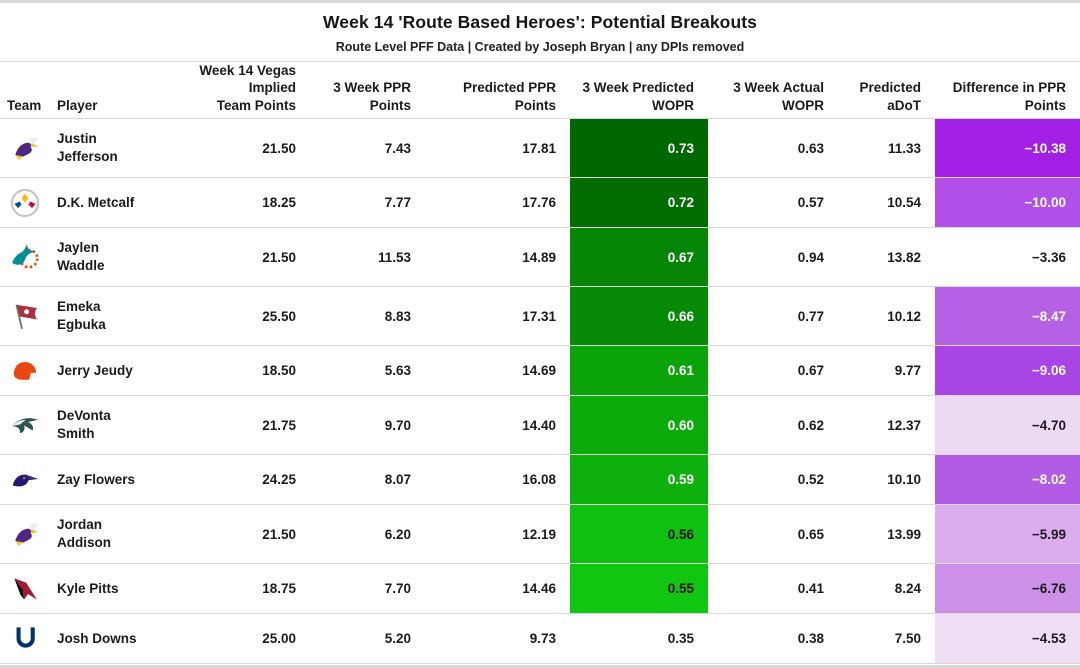 This screenshot has width=1080, height=668. I want to click on diff-ppr-points-value: −6.76, so click(1007, 588).